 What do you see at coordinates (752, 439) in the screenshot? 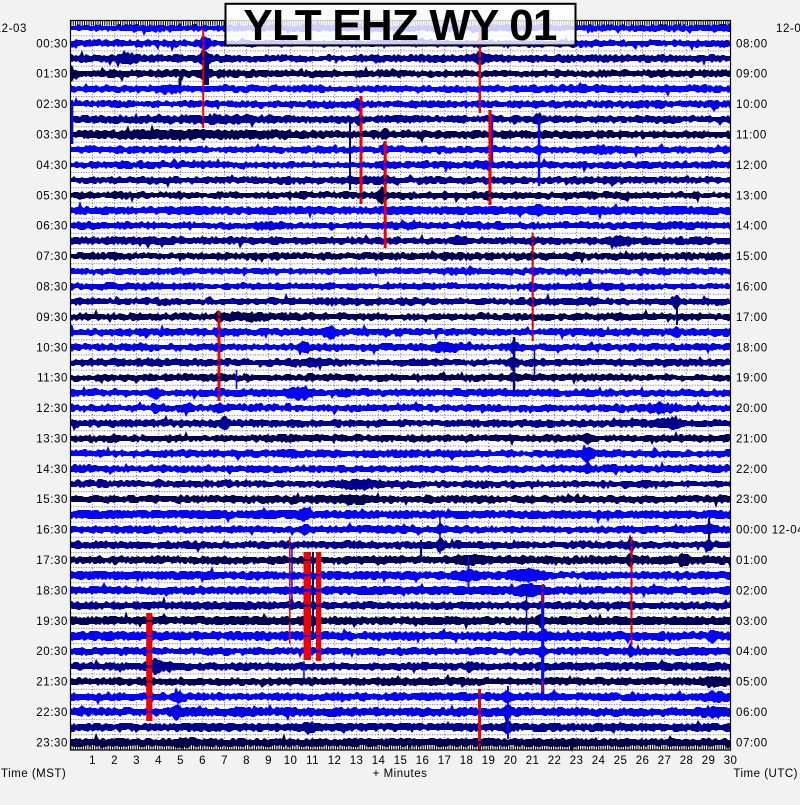
I see `svg-text: 21:00` at bounding box center [752, 439].